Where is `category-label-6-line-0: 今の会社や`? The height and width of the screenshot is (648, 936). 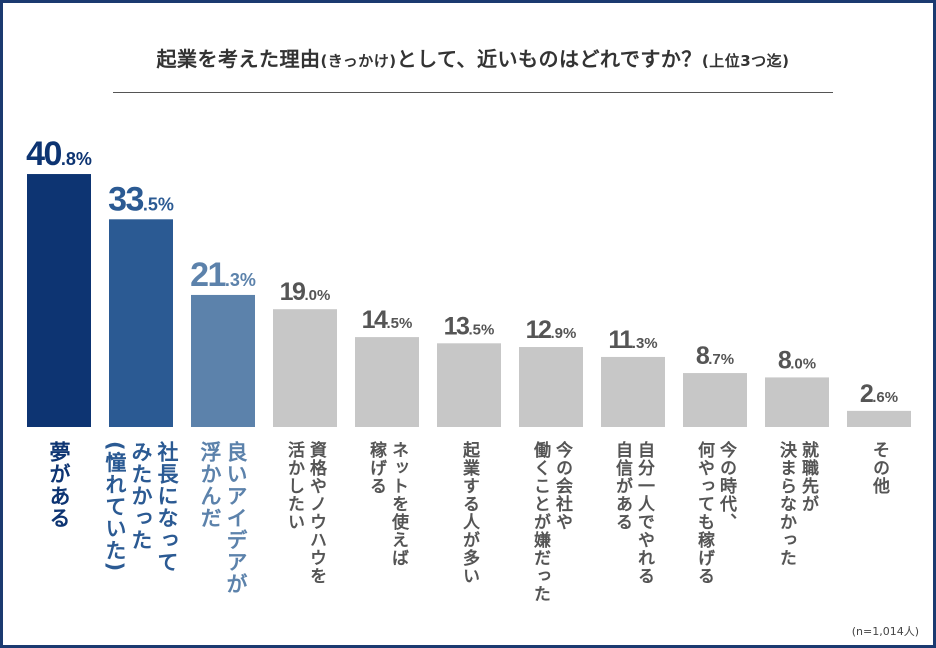
category-label-6-line-0: 今の会社や is located at coordinates (563, 485).